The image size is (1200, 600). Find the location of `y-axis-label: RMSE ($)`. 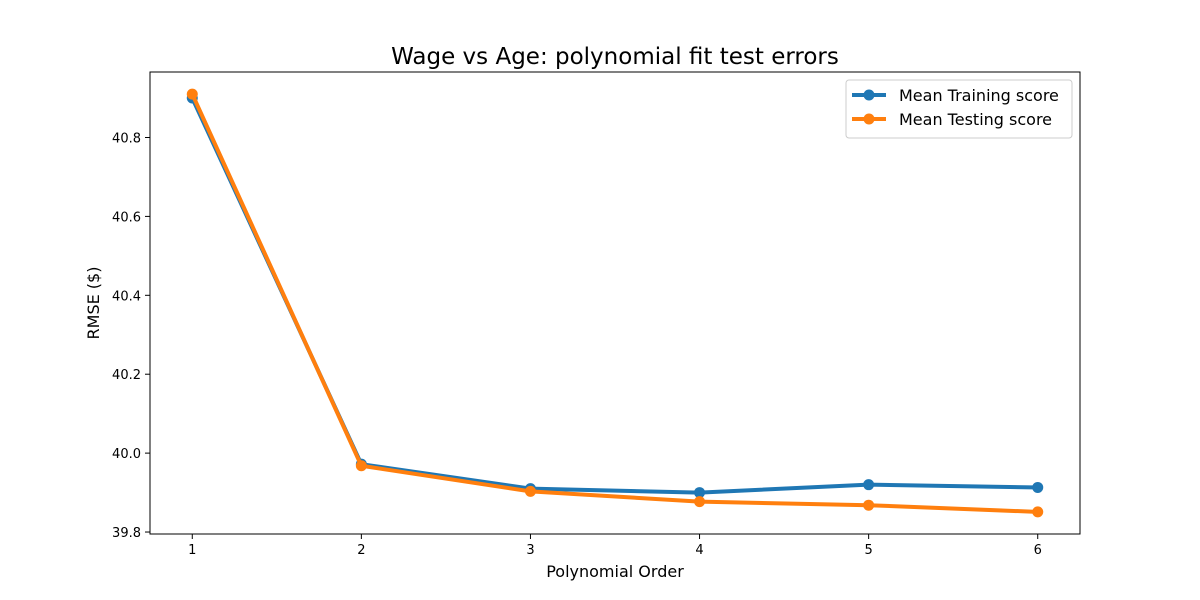

y-axis-label: RMSE ($) is located at coordinates (93, 303).